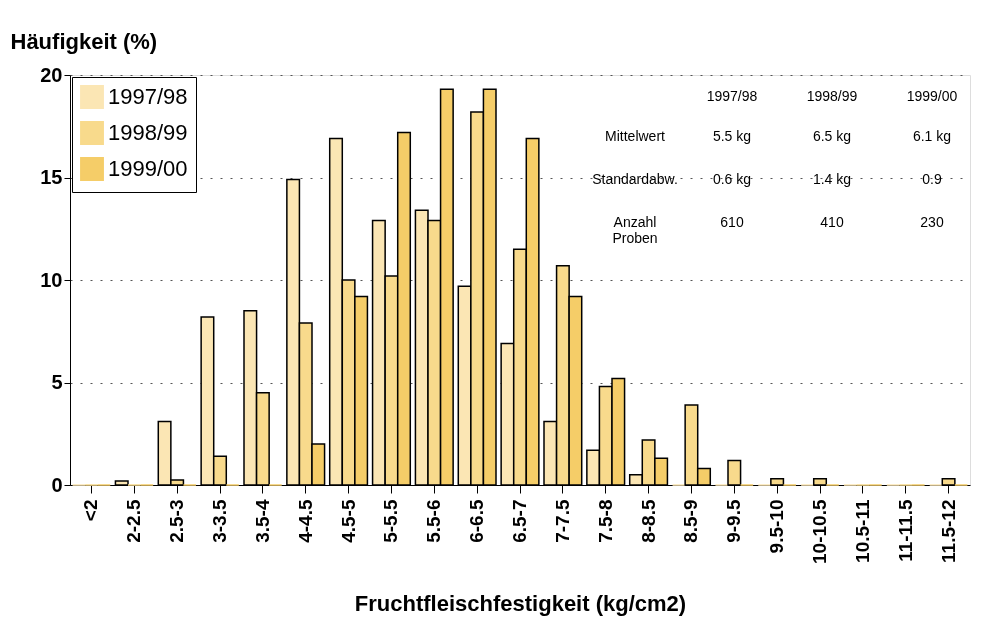 This screenshot has width=1001, height=631. What do you see at coordinates (148, 168) in the screenshot?
I see `legend-label: 1999/00` at bounding box center [148, 168].